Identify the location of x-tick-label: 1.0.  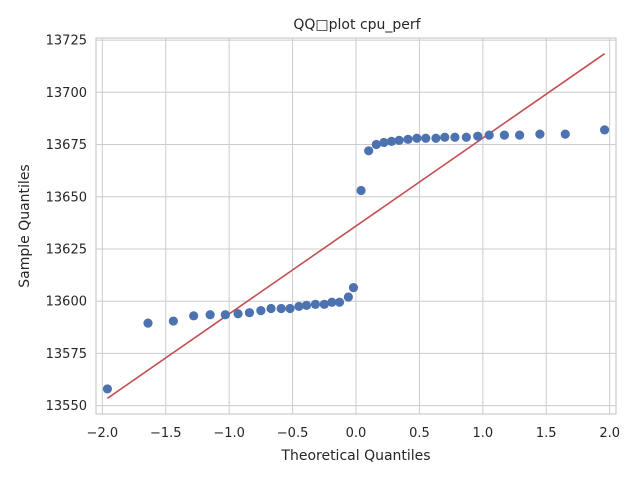
(482, 433).